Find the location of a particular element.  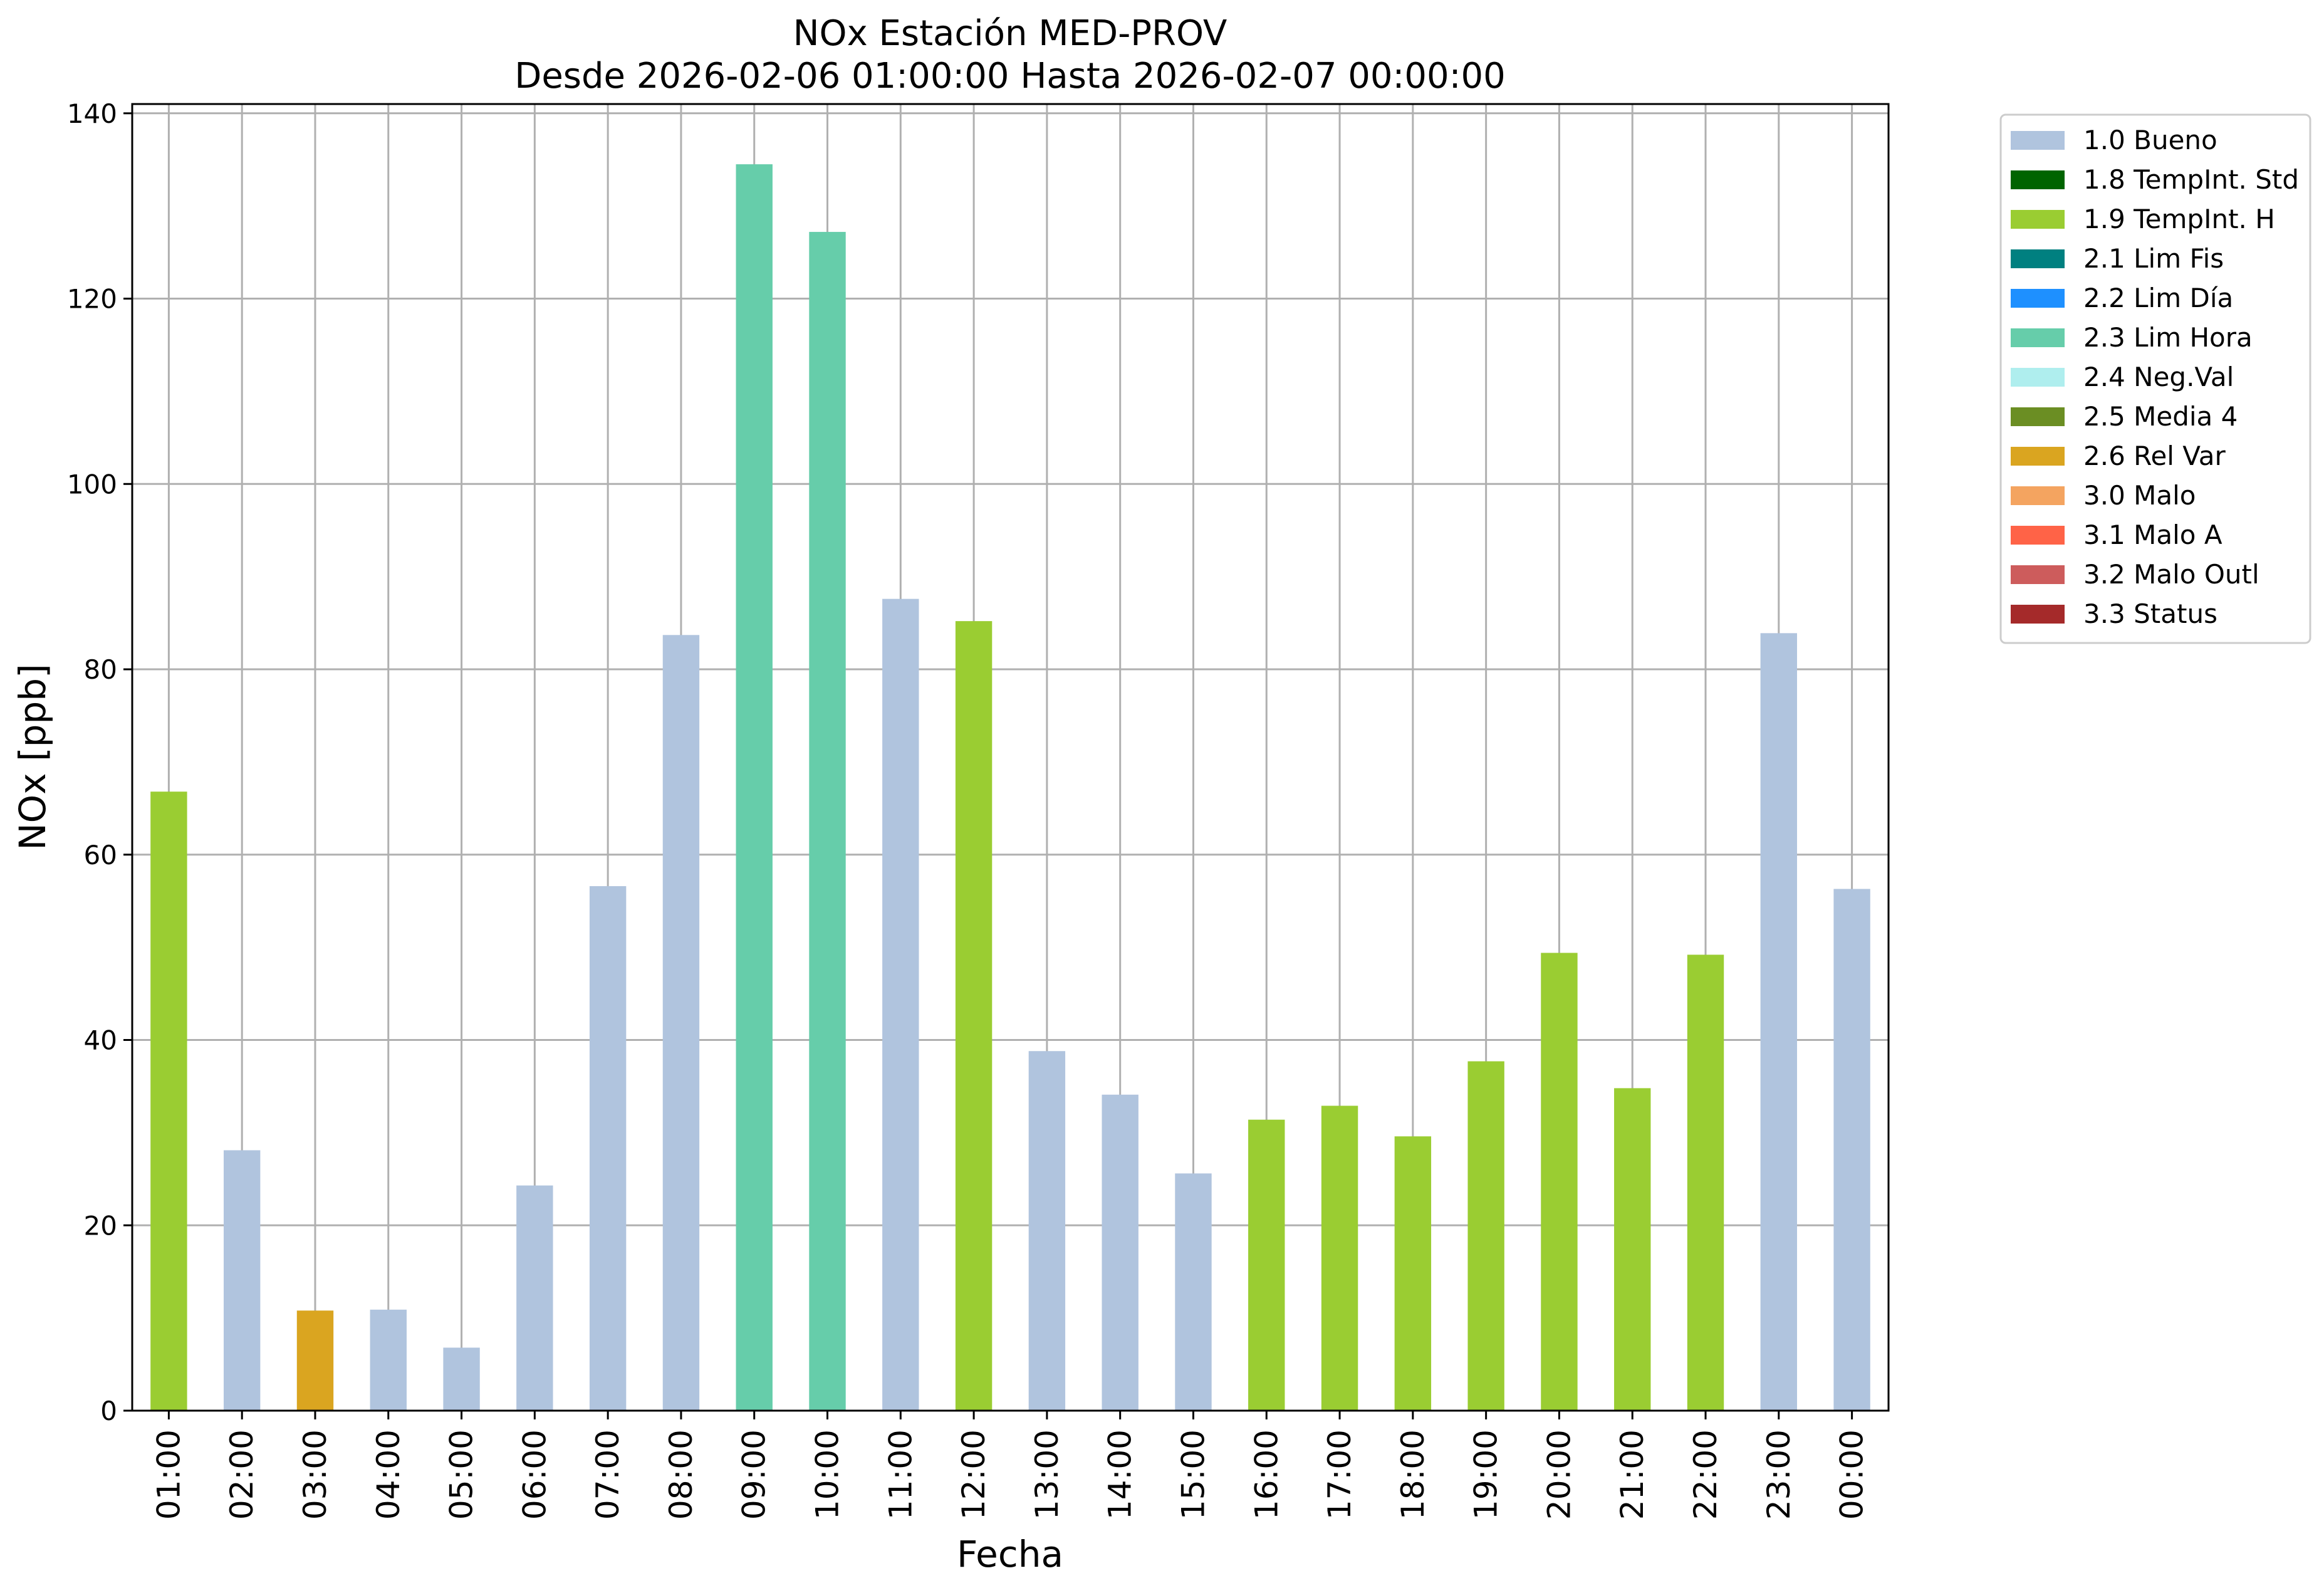

y-tick-label: 0 is located at coordinates (108, 1411).